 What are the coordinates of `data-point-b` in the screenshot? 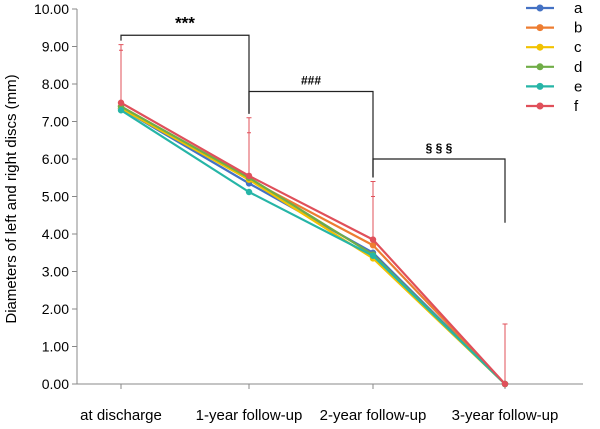 It's located at (373, 245).